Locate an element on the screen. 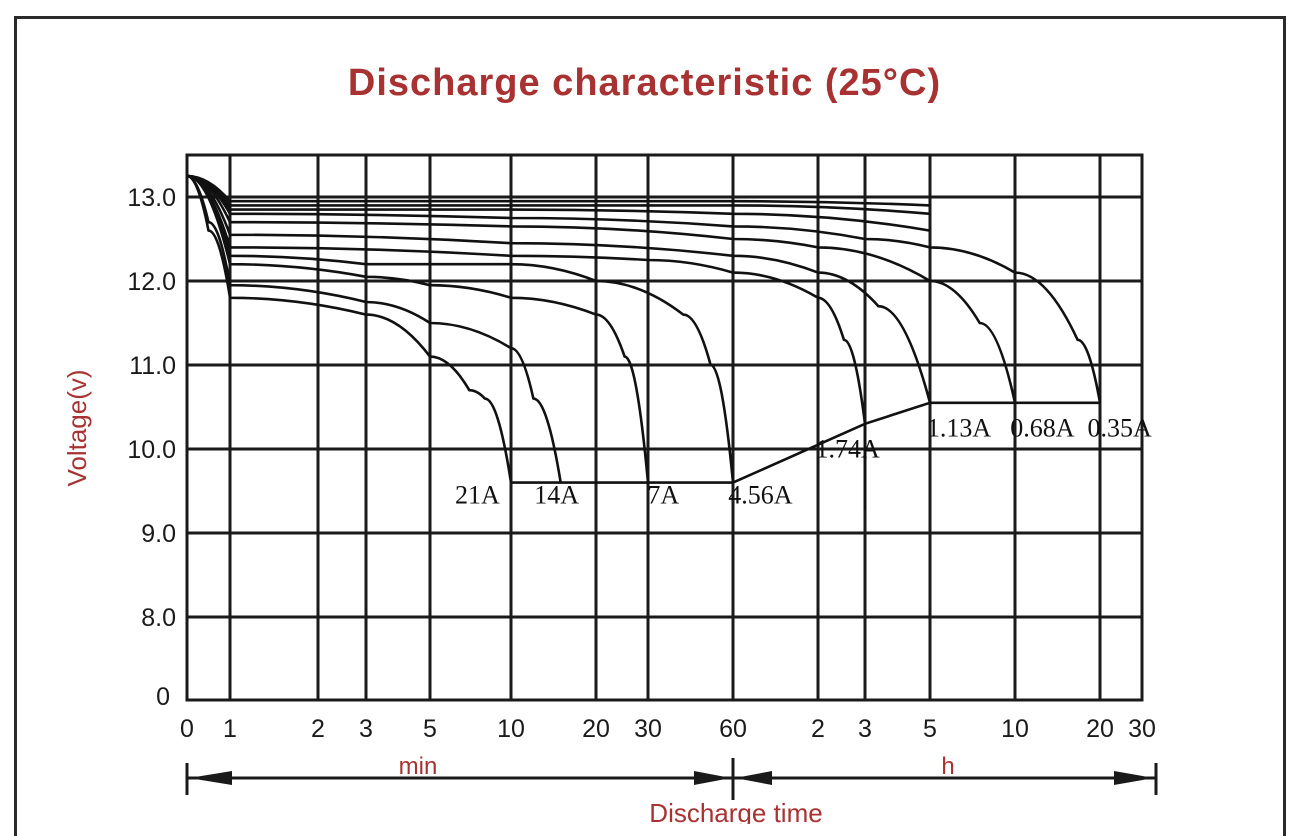 The image size is (1289, 836). curve-label: 21A is located at coordinates (477, 495).